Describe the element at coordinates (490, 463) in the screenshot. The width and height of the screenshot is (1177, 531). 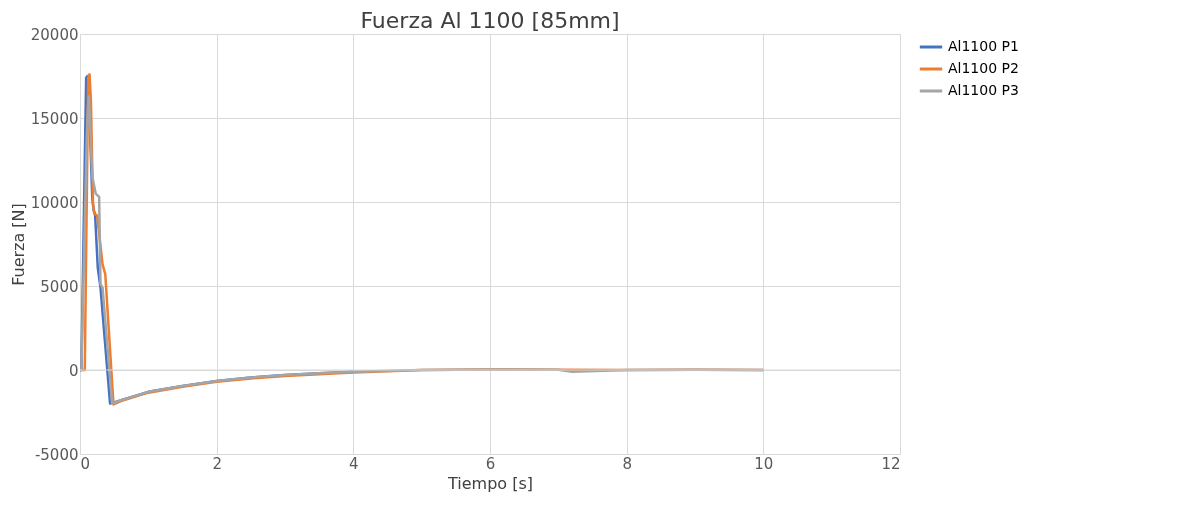
I see `x-tick-label: 6` at that location.